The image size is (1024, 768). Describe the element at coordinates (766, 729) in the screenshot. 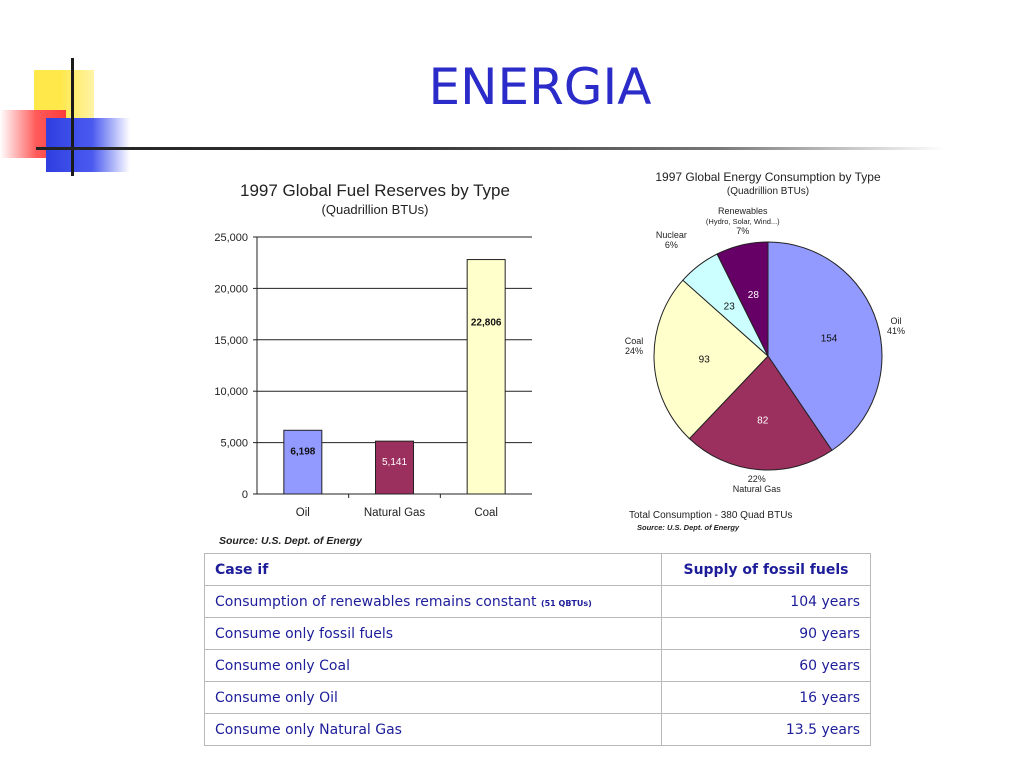

I see `supply-cell: 13.5 years` at that location.